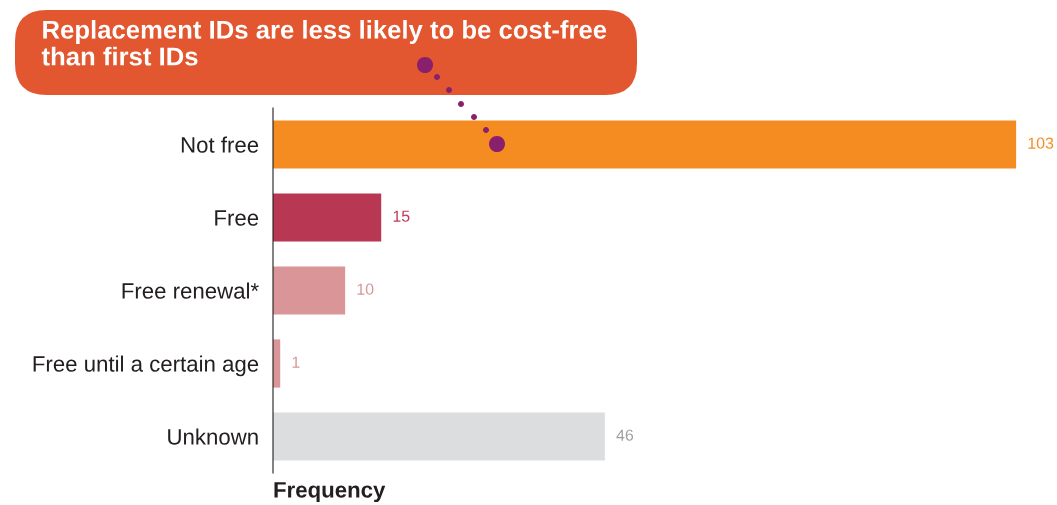  What do you see at coordinates (237, 218) in the screenshot?
I see `y-tick-label: Free` at bounding box center [237, 218].